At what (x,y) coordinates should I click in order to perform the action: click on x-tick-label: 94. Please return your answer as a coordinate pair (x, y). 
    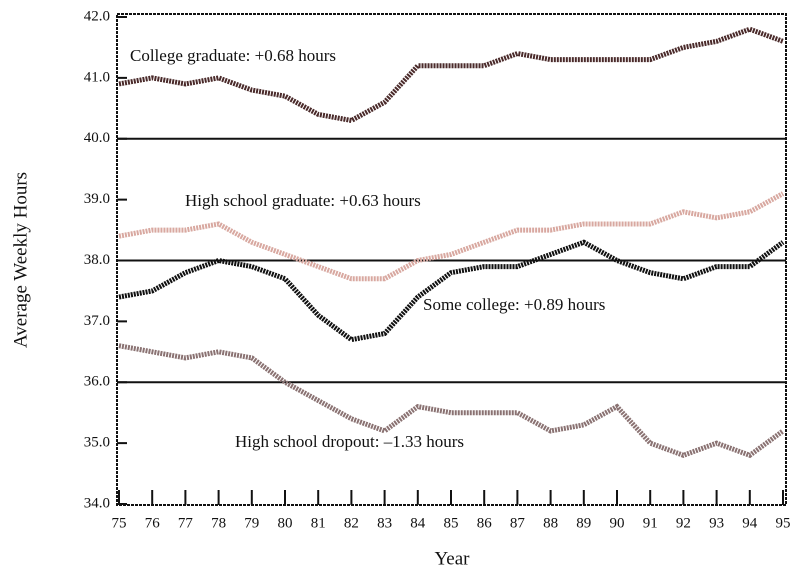
    Looking at the image, I should click on (750, 523).